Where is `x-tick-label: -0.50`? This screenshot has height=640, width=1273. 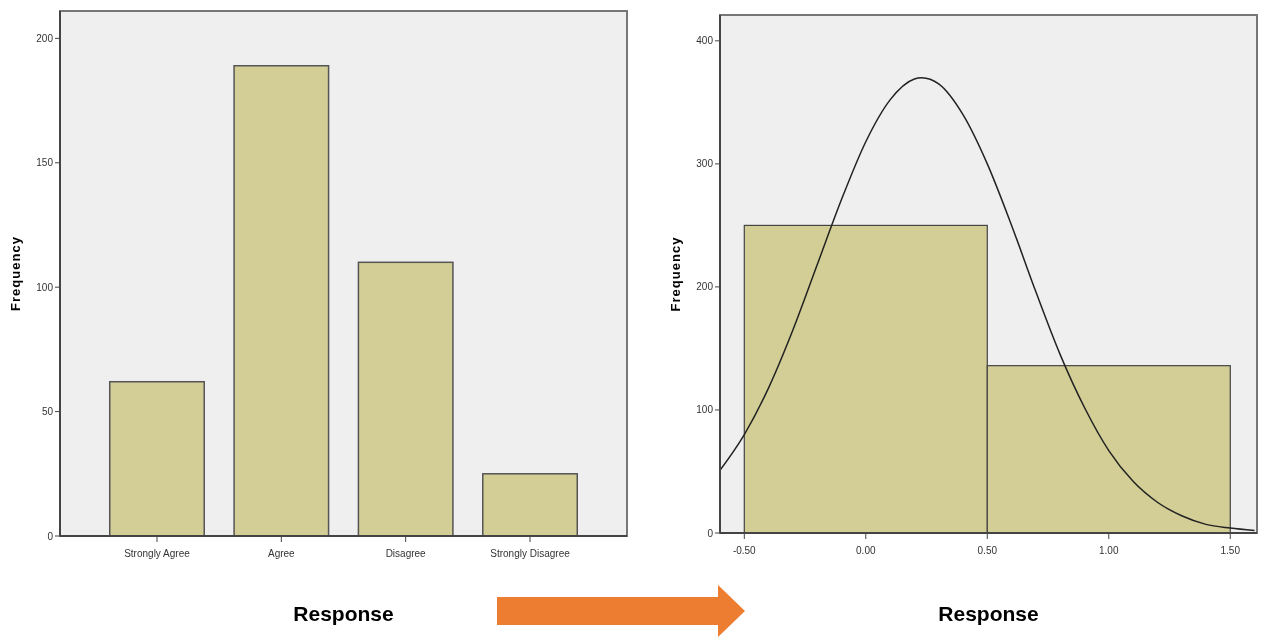
x-tick-label: -0.50 is located at coordinates (744, 550).